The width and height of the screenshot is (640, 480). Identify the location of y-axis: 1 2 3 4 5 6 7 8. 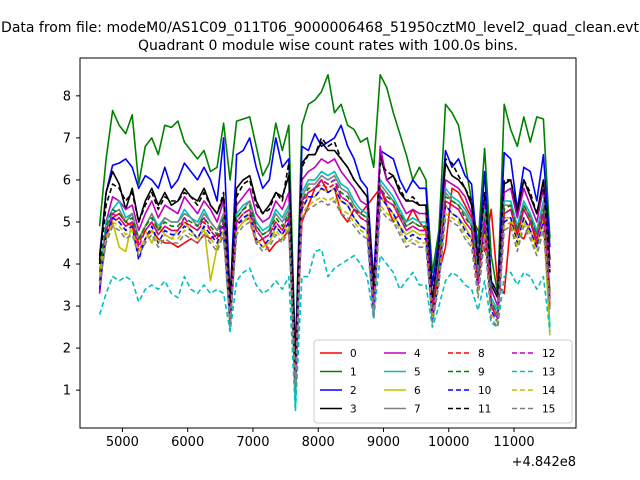
(71, 244).